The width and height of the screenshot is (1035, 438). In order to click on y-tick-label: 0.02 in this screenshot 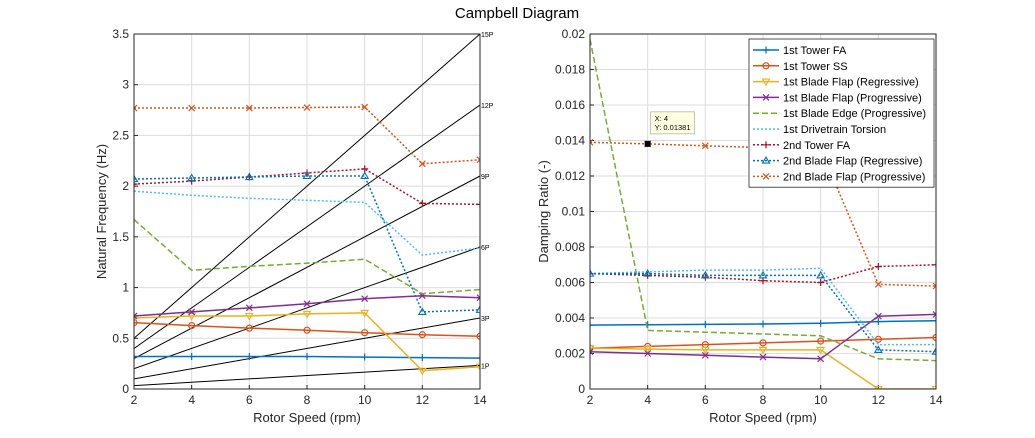, I will do `click(574, 34)`.